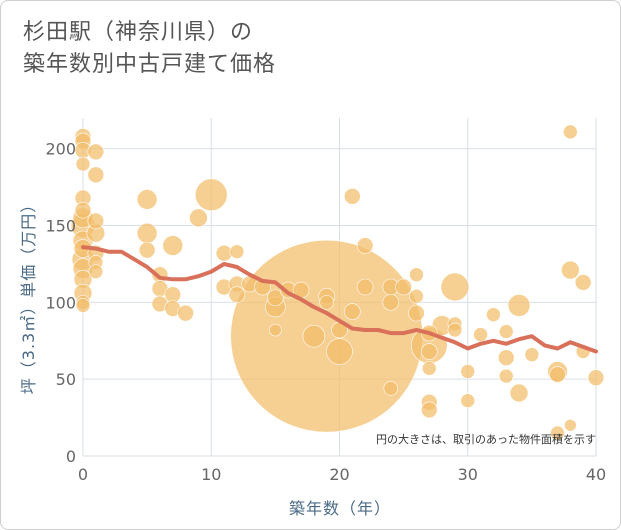 This screenshot has width=621, height=530. What do you see at coordinates (340, 508) in the screenshot?
I see `x-axis-label: 築年数（年）` at bounding box center [340, 508].